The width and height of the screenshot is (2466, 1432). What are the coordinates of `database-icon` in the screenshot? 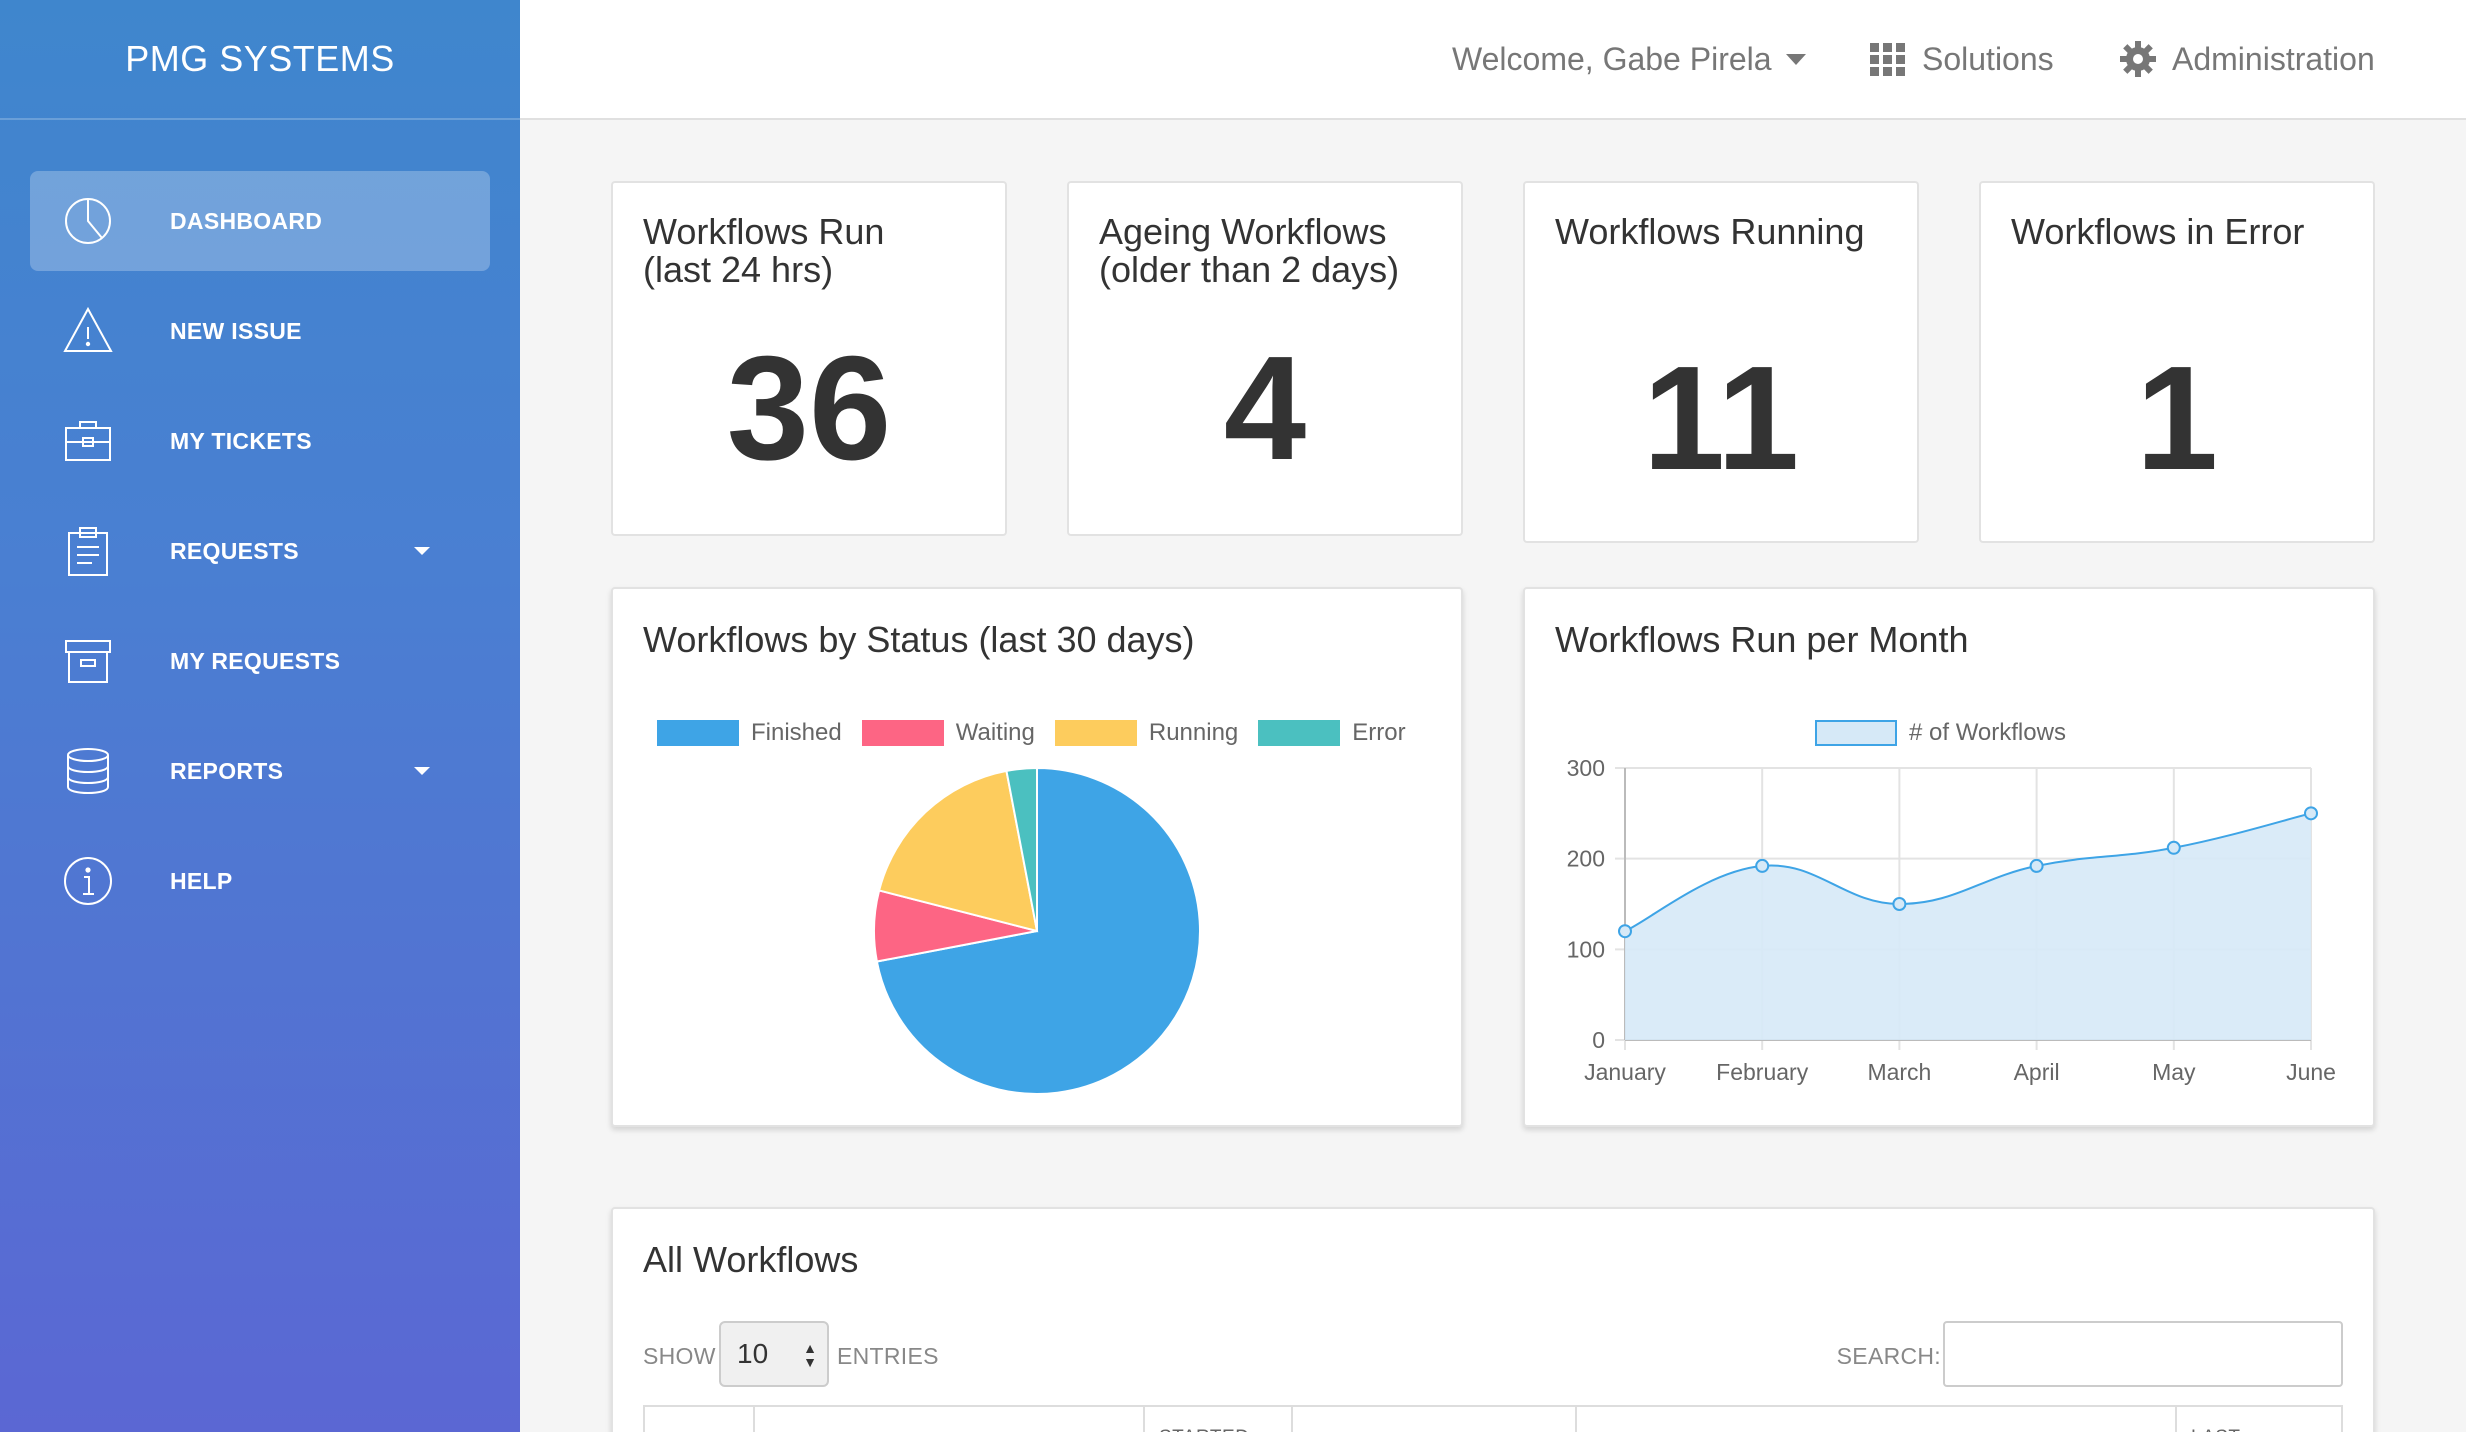 It's located at (88, 771).